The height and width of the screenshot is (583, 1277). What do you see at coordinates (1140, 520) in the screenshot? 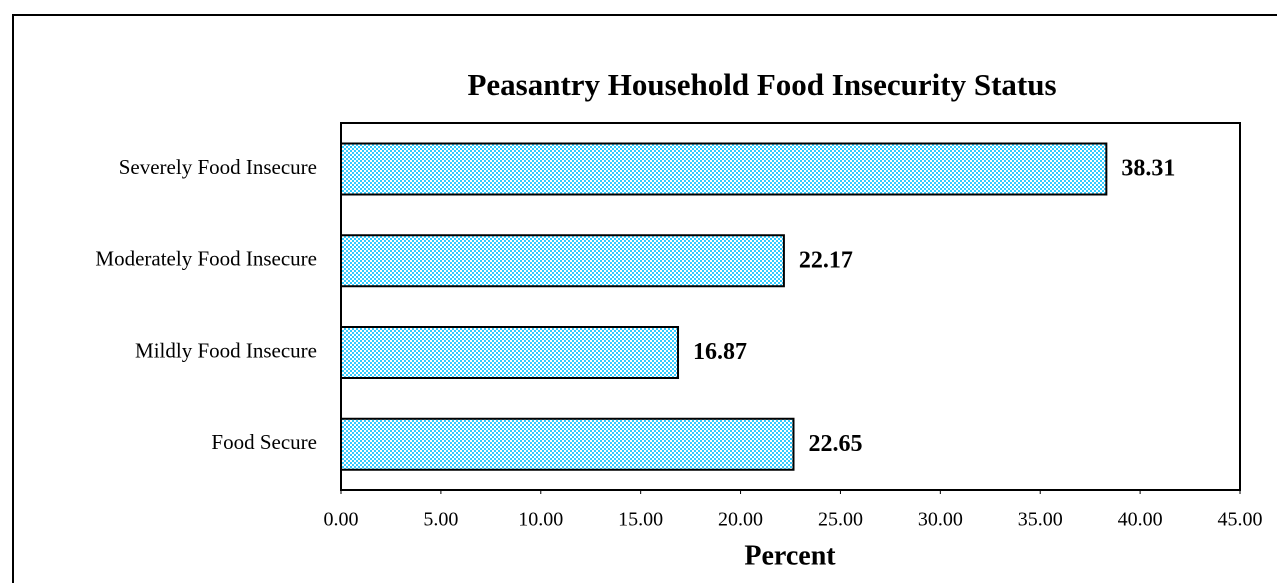
I see `x-tick-label: 40.00` at bounding box center [1140, 520].